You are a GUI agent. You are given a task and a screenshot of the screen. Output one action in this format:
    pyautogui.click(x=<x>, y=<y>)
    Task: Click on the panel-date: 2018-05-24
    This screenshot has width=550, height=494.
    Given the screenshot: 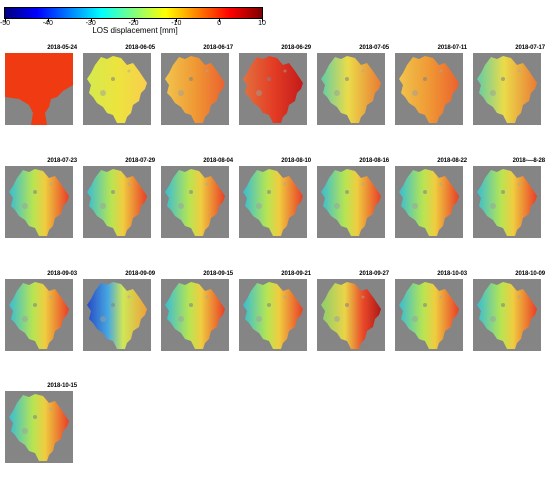 What is the action you would take?
    pyautogui.click(x=62, y=48)
    